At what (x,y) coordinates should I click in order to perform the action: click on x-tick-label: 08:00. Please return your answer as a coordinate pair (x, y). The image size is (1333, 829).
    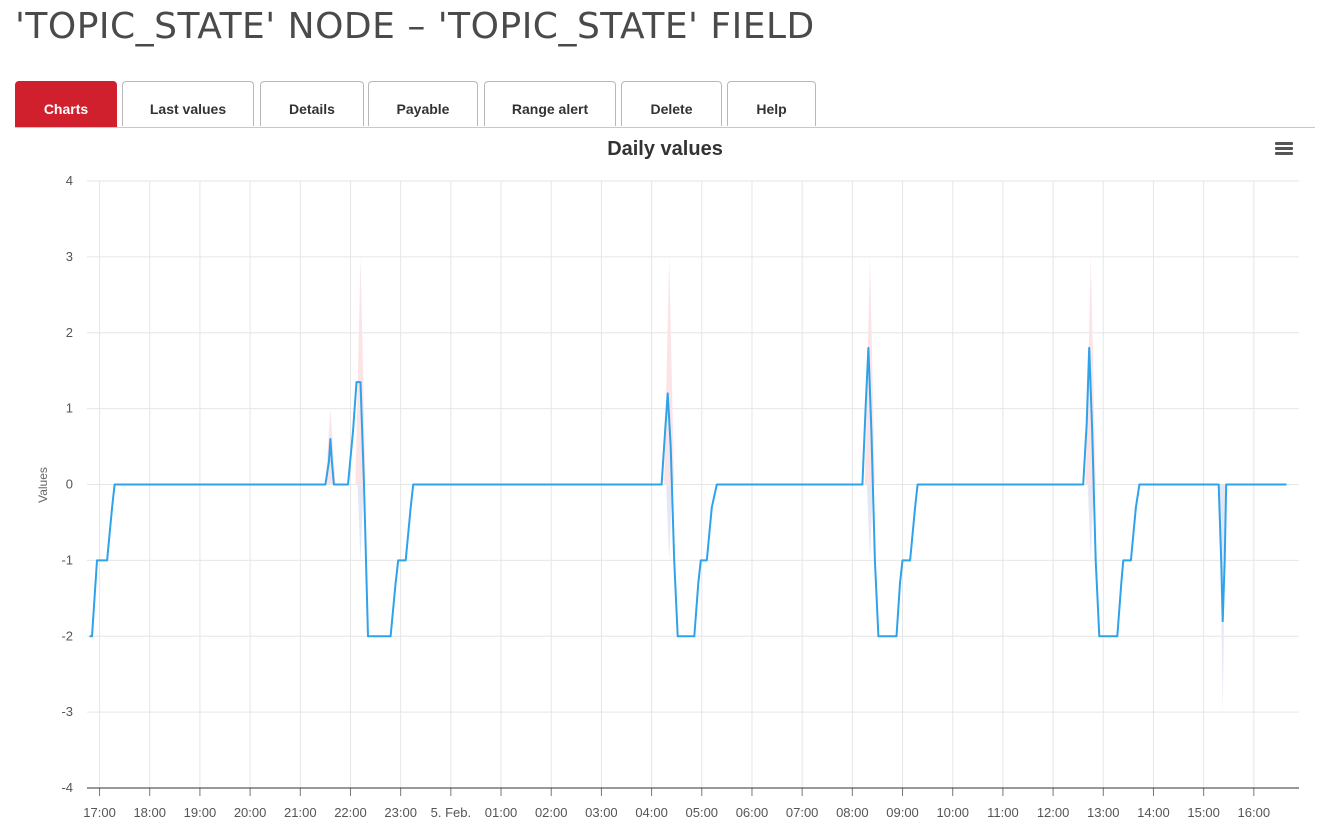
    Looking at the image, I should click on (852, 812).